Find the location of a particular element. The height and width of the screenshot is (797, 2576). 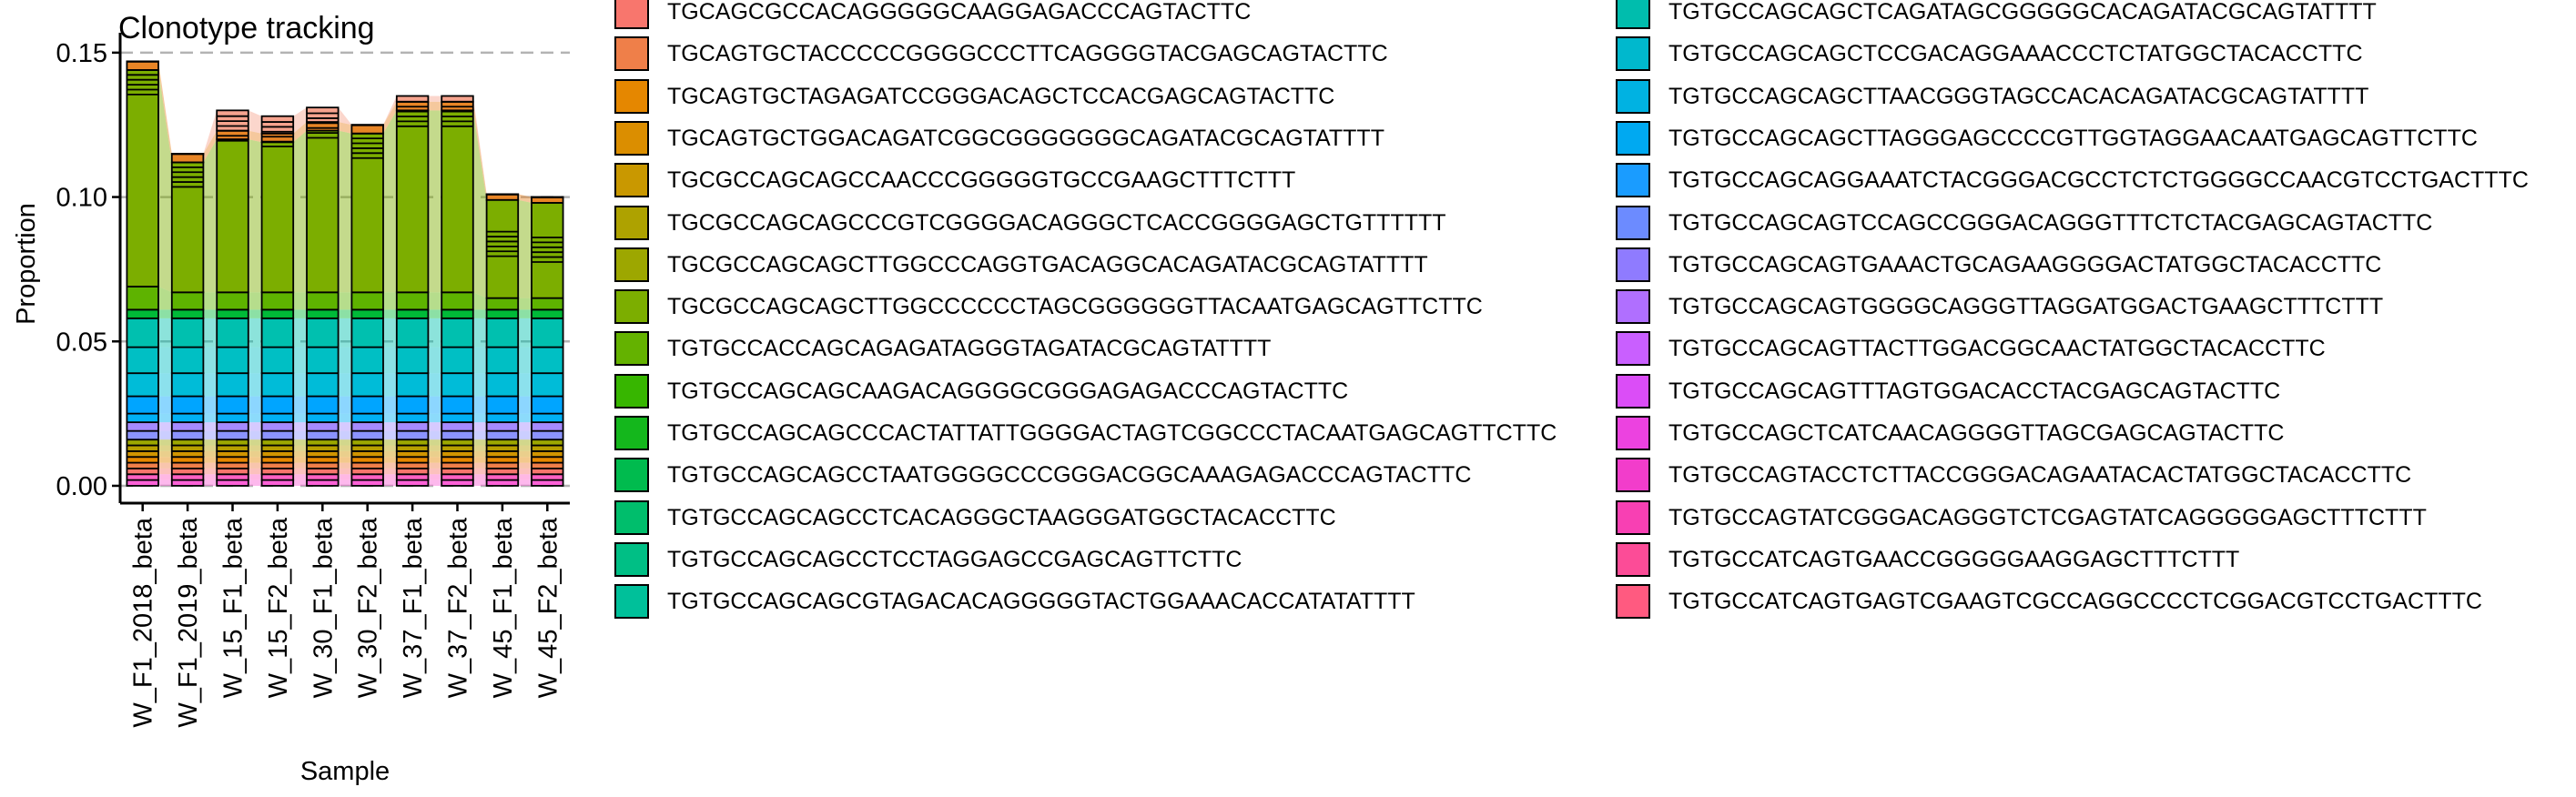

x-tick-label: W_15_F1_beta is located at coordinates (233, 607).